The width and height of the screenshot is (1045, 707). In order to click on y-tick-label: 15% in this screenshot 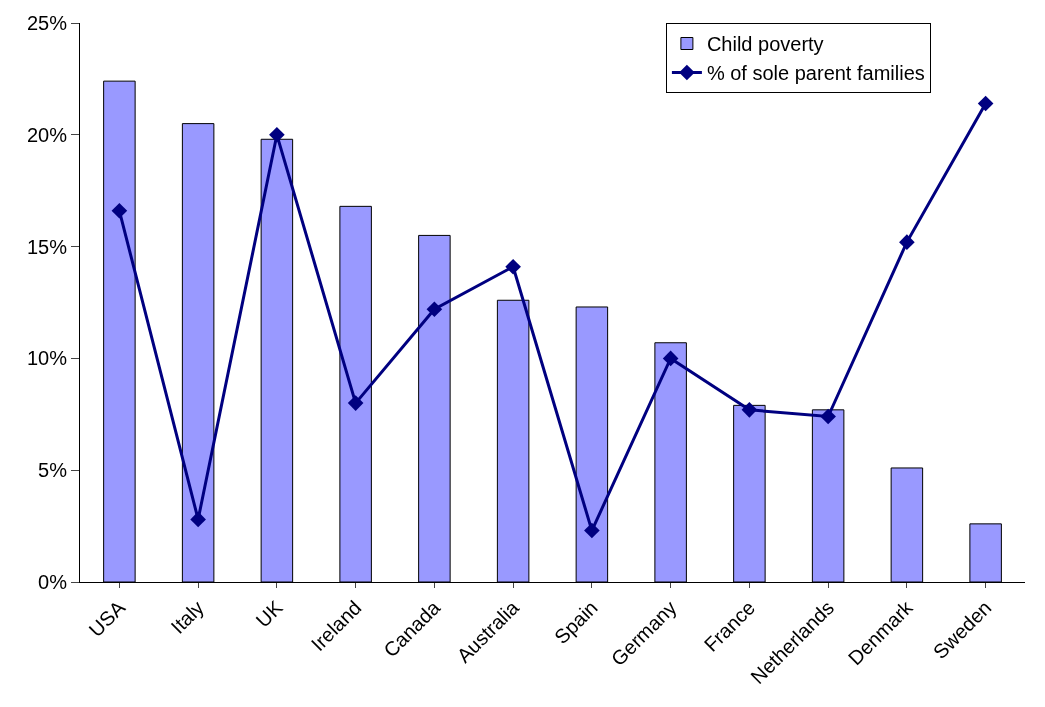, I will do `click(47, 246)`.